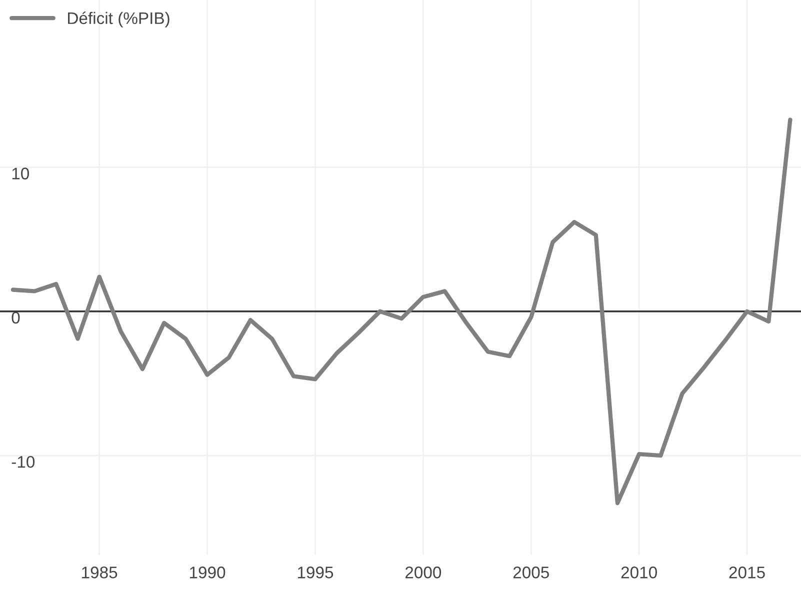 This screenshot has height=603, width=801. I want to click on x-tick-label: 2005, so click(531, 572).